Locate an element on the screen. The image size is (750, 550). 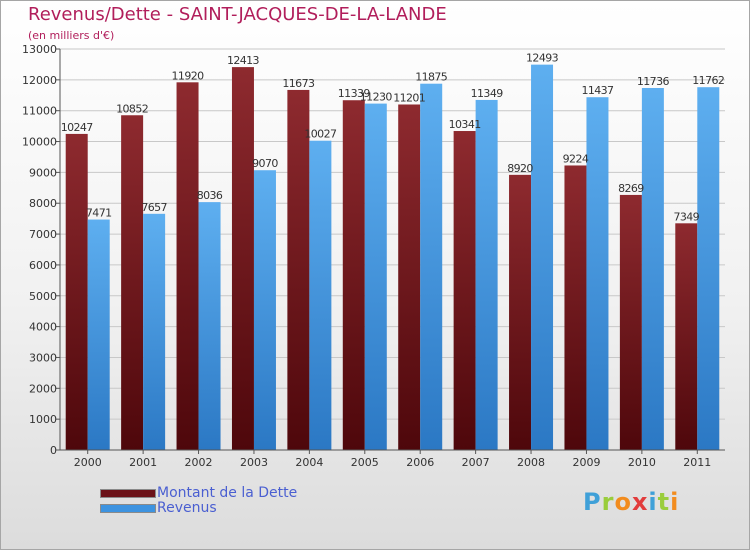
y-tick-label: 5000 is located at coordinates (43, 296).